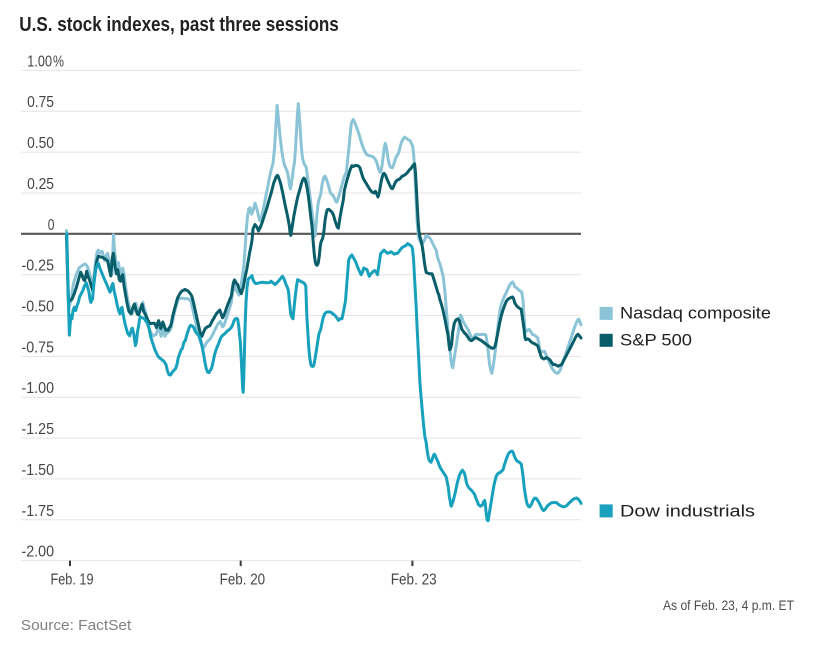 The image size is (818, 645). Describe the element at coordinates (38, 307) in the screenshot. I see `svg-text: -0.50` at that location.